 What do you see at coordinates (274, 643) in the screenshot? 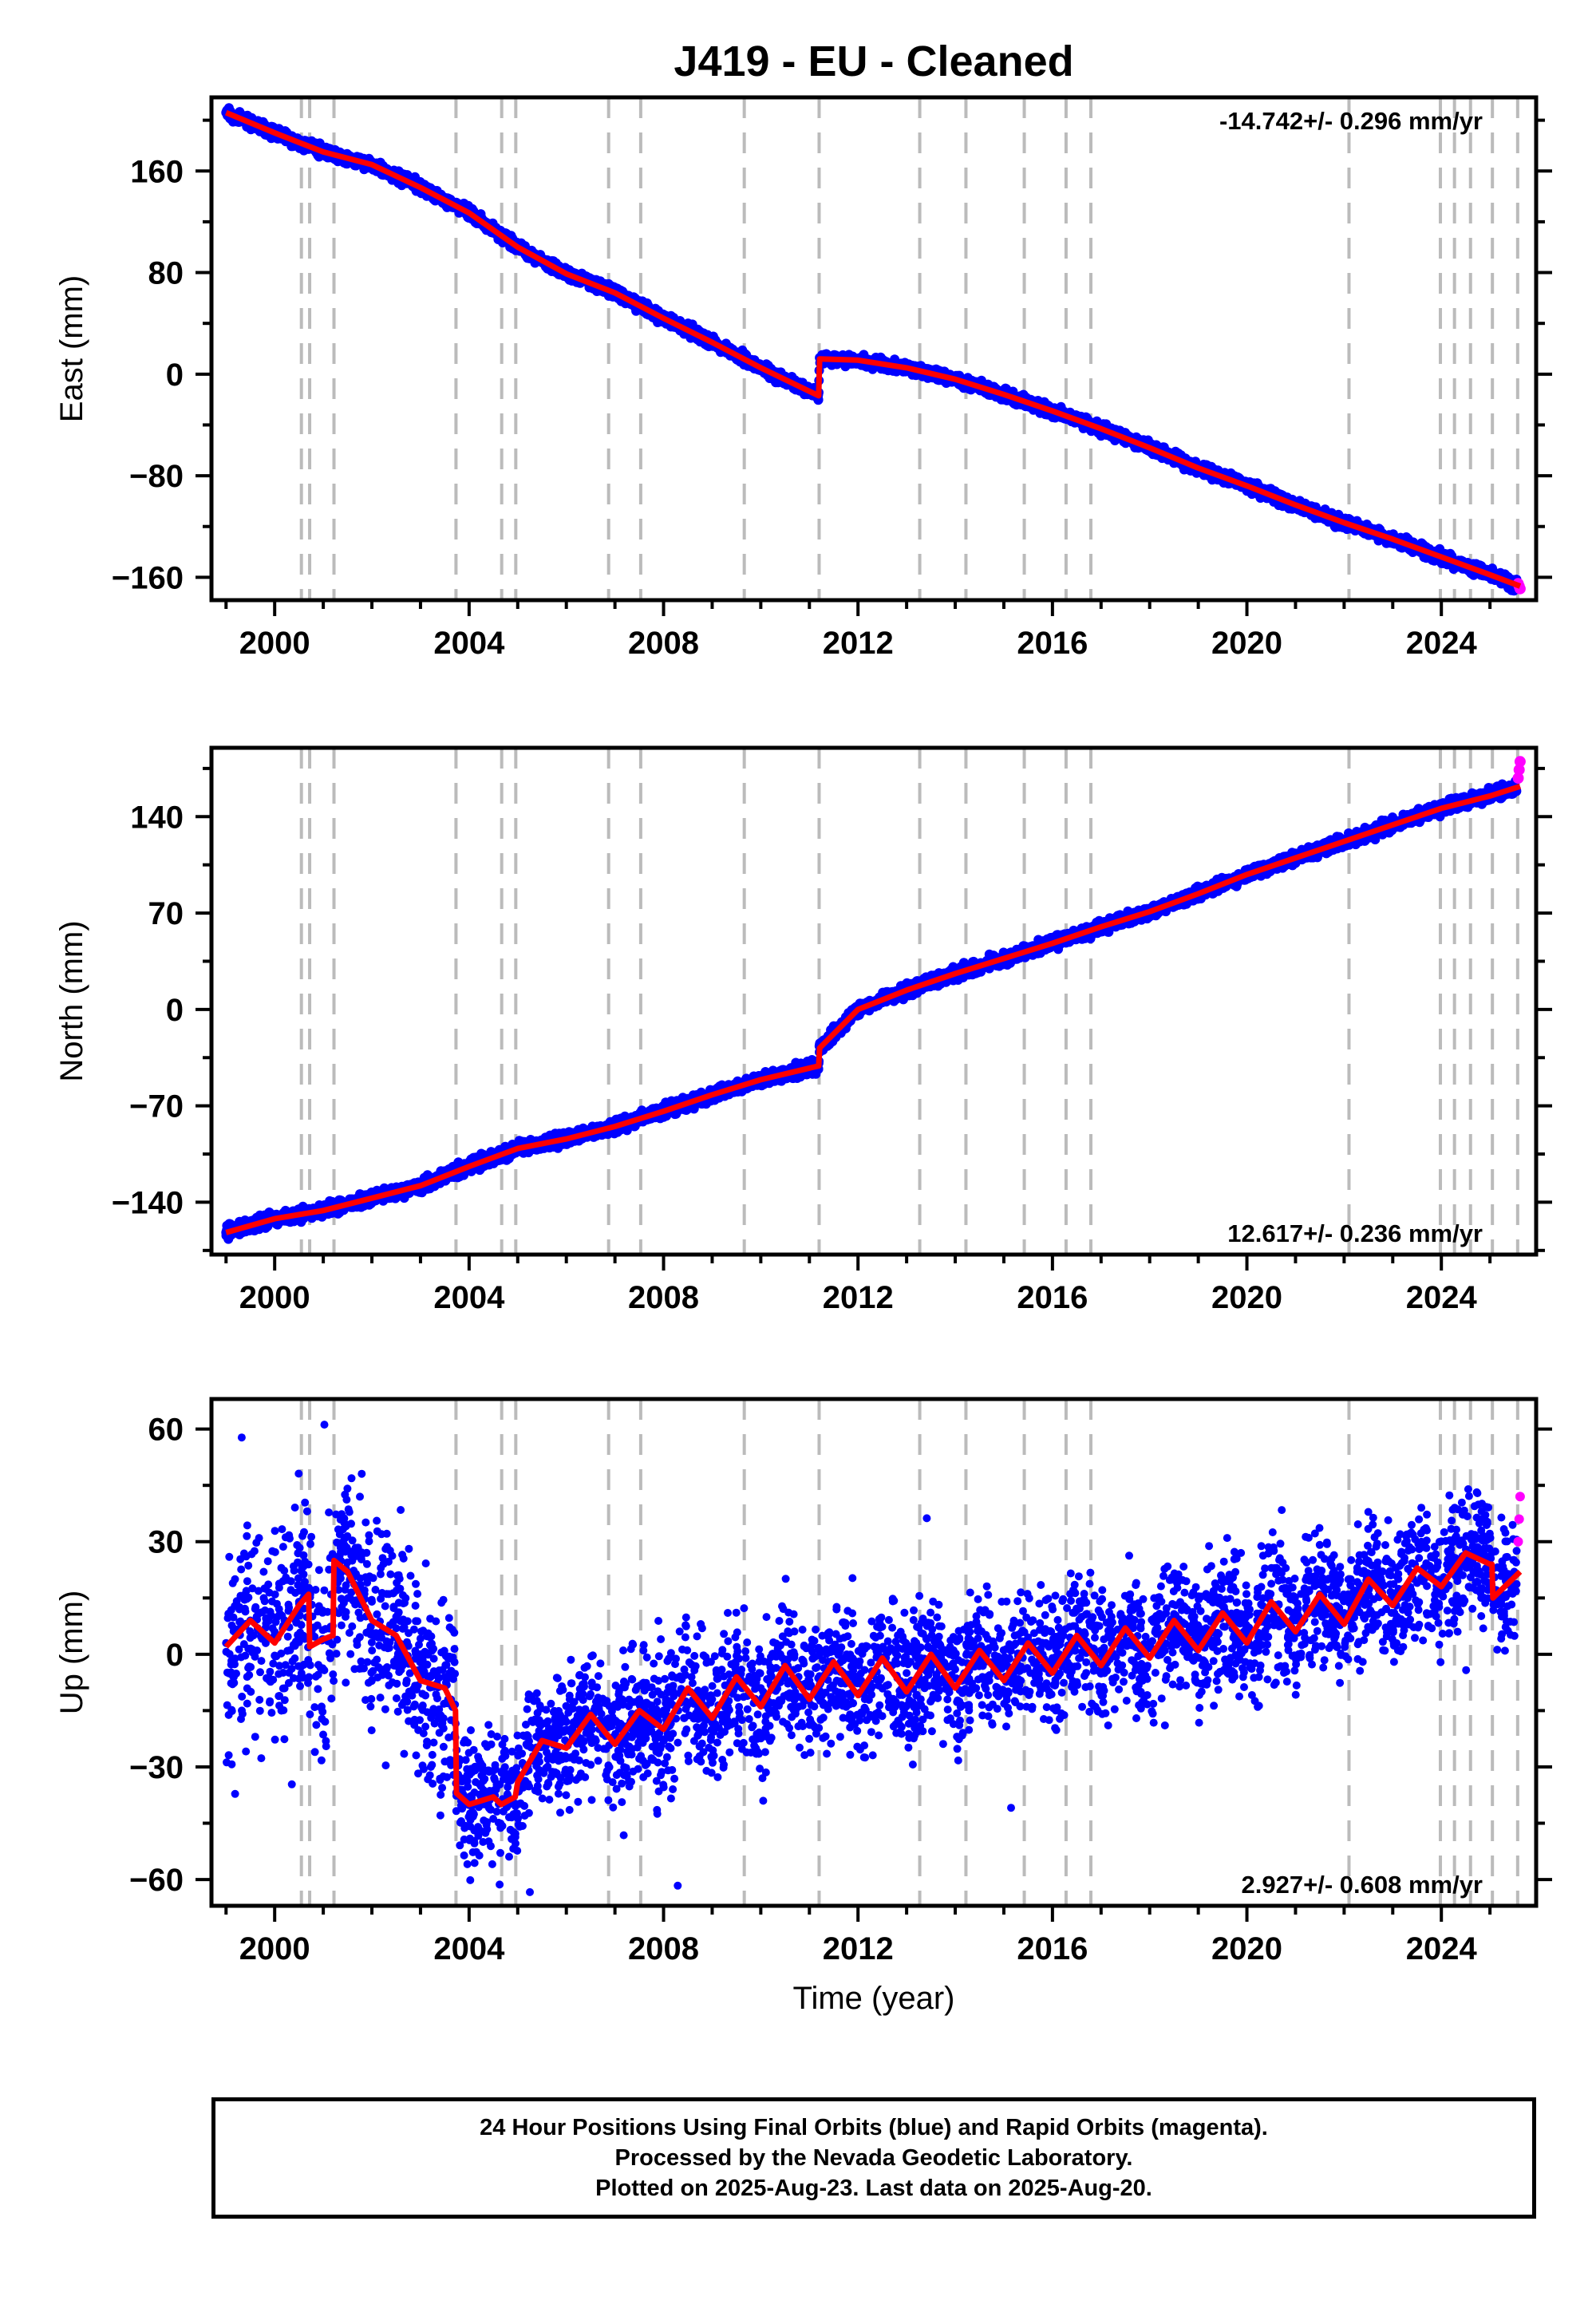
I see `x-tick-label: 2000` at bounding box center [274, 643].